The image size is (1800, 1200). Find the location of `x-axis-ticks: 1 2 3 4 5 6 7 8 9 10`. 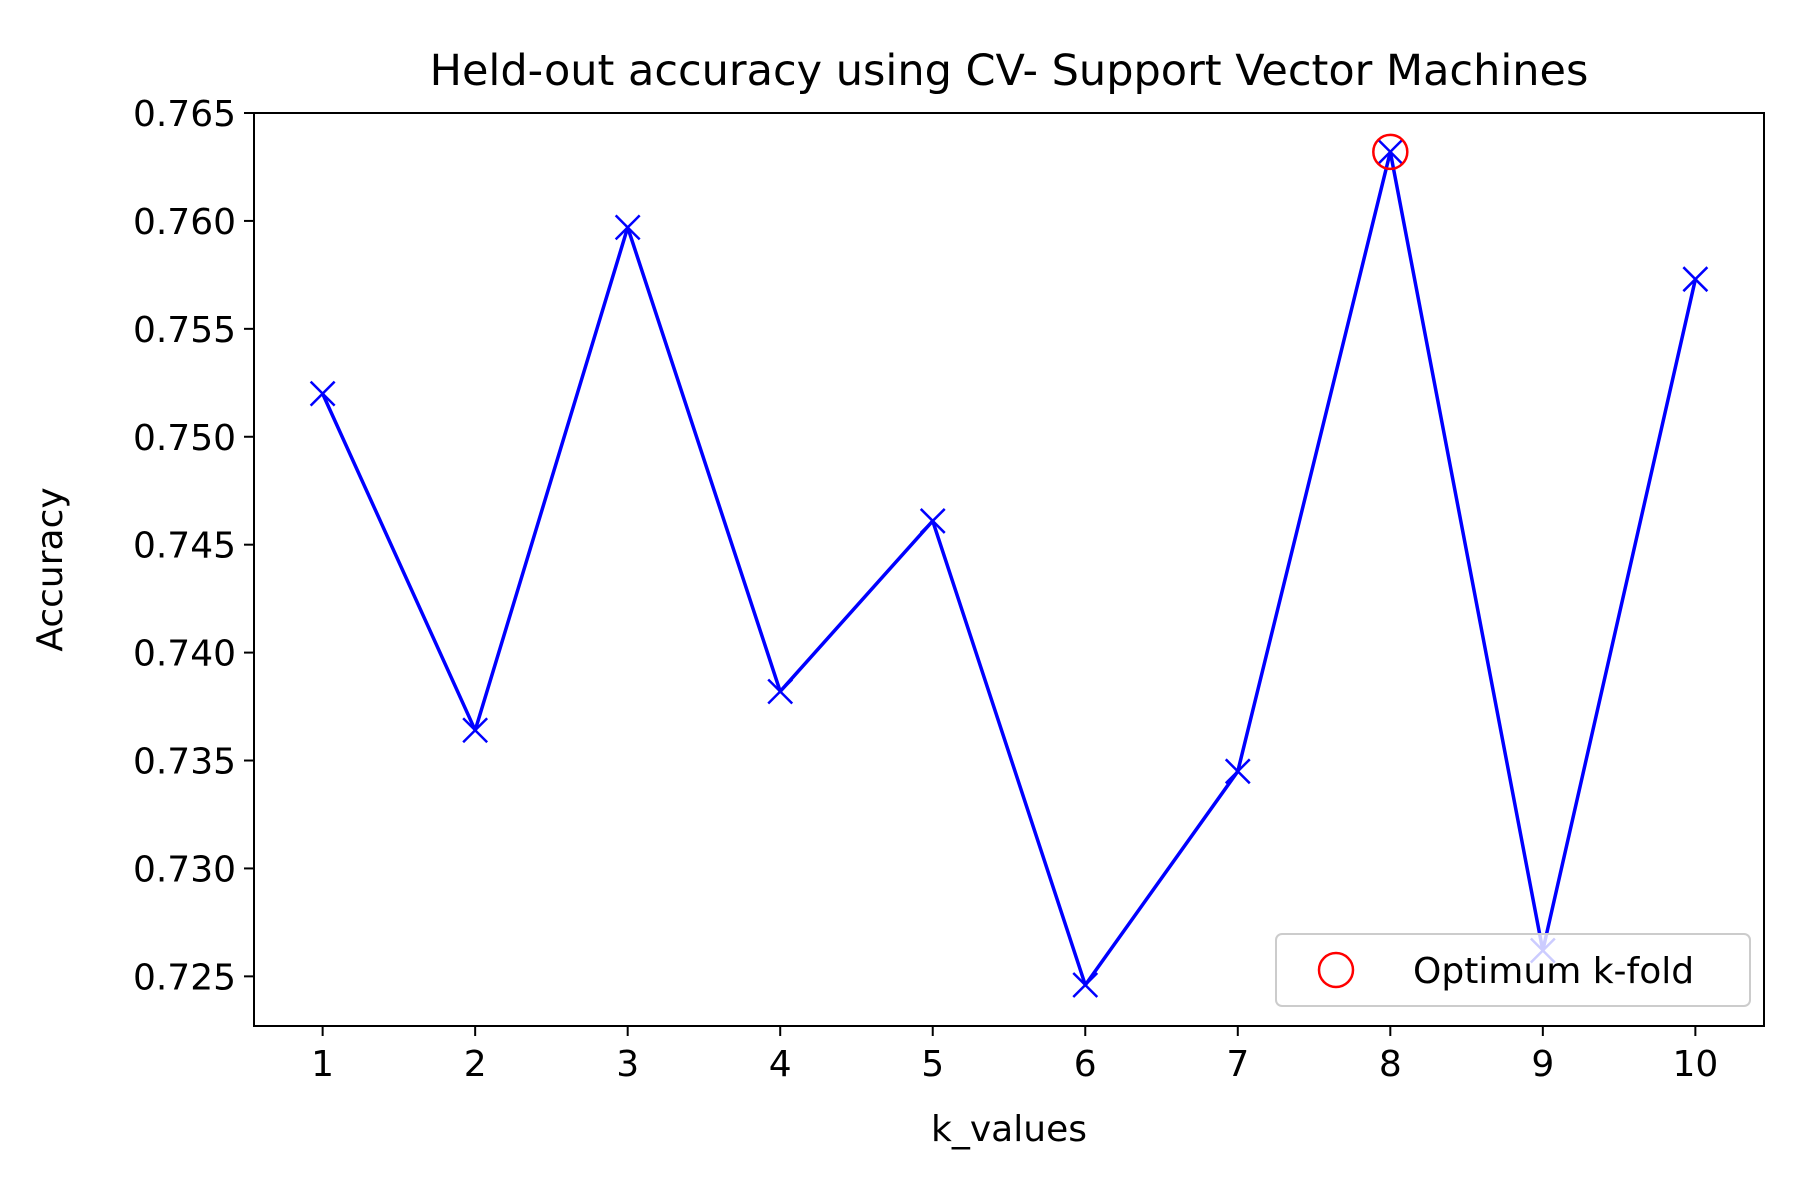

x-axis-ticks: 1 2 3 4 5 6 7 8 9 10 is located at coordinates (1014, 1055).